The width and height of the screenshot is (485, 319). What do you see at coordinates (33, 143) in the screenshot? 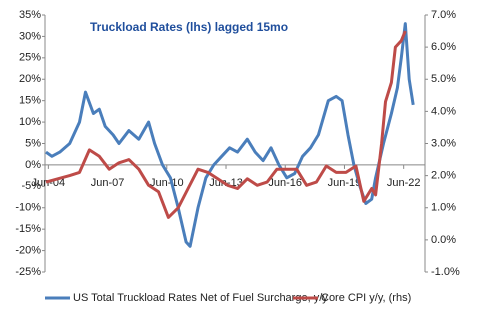
I see `y-tick-label: 5%` at bounding box center [33, 143].